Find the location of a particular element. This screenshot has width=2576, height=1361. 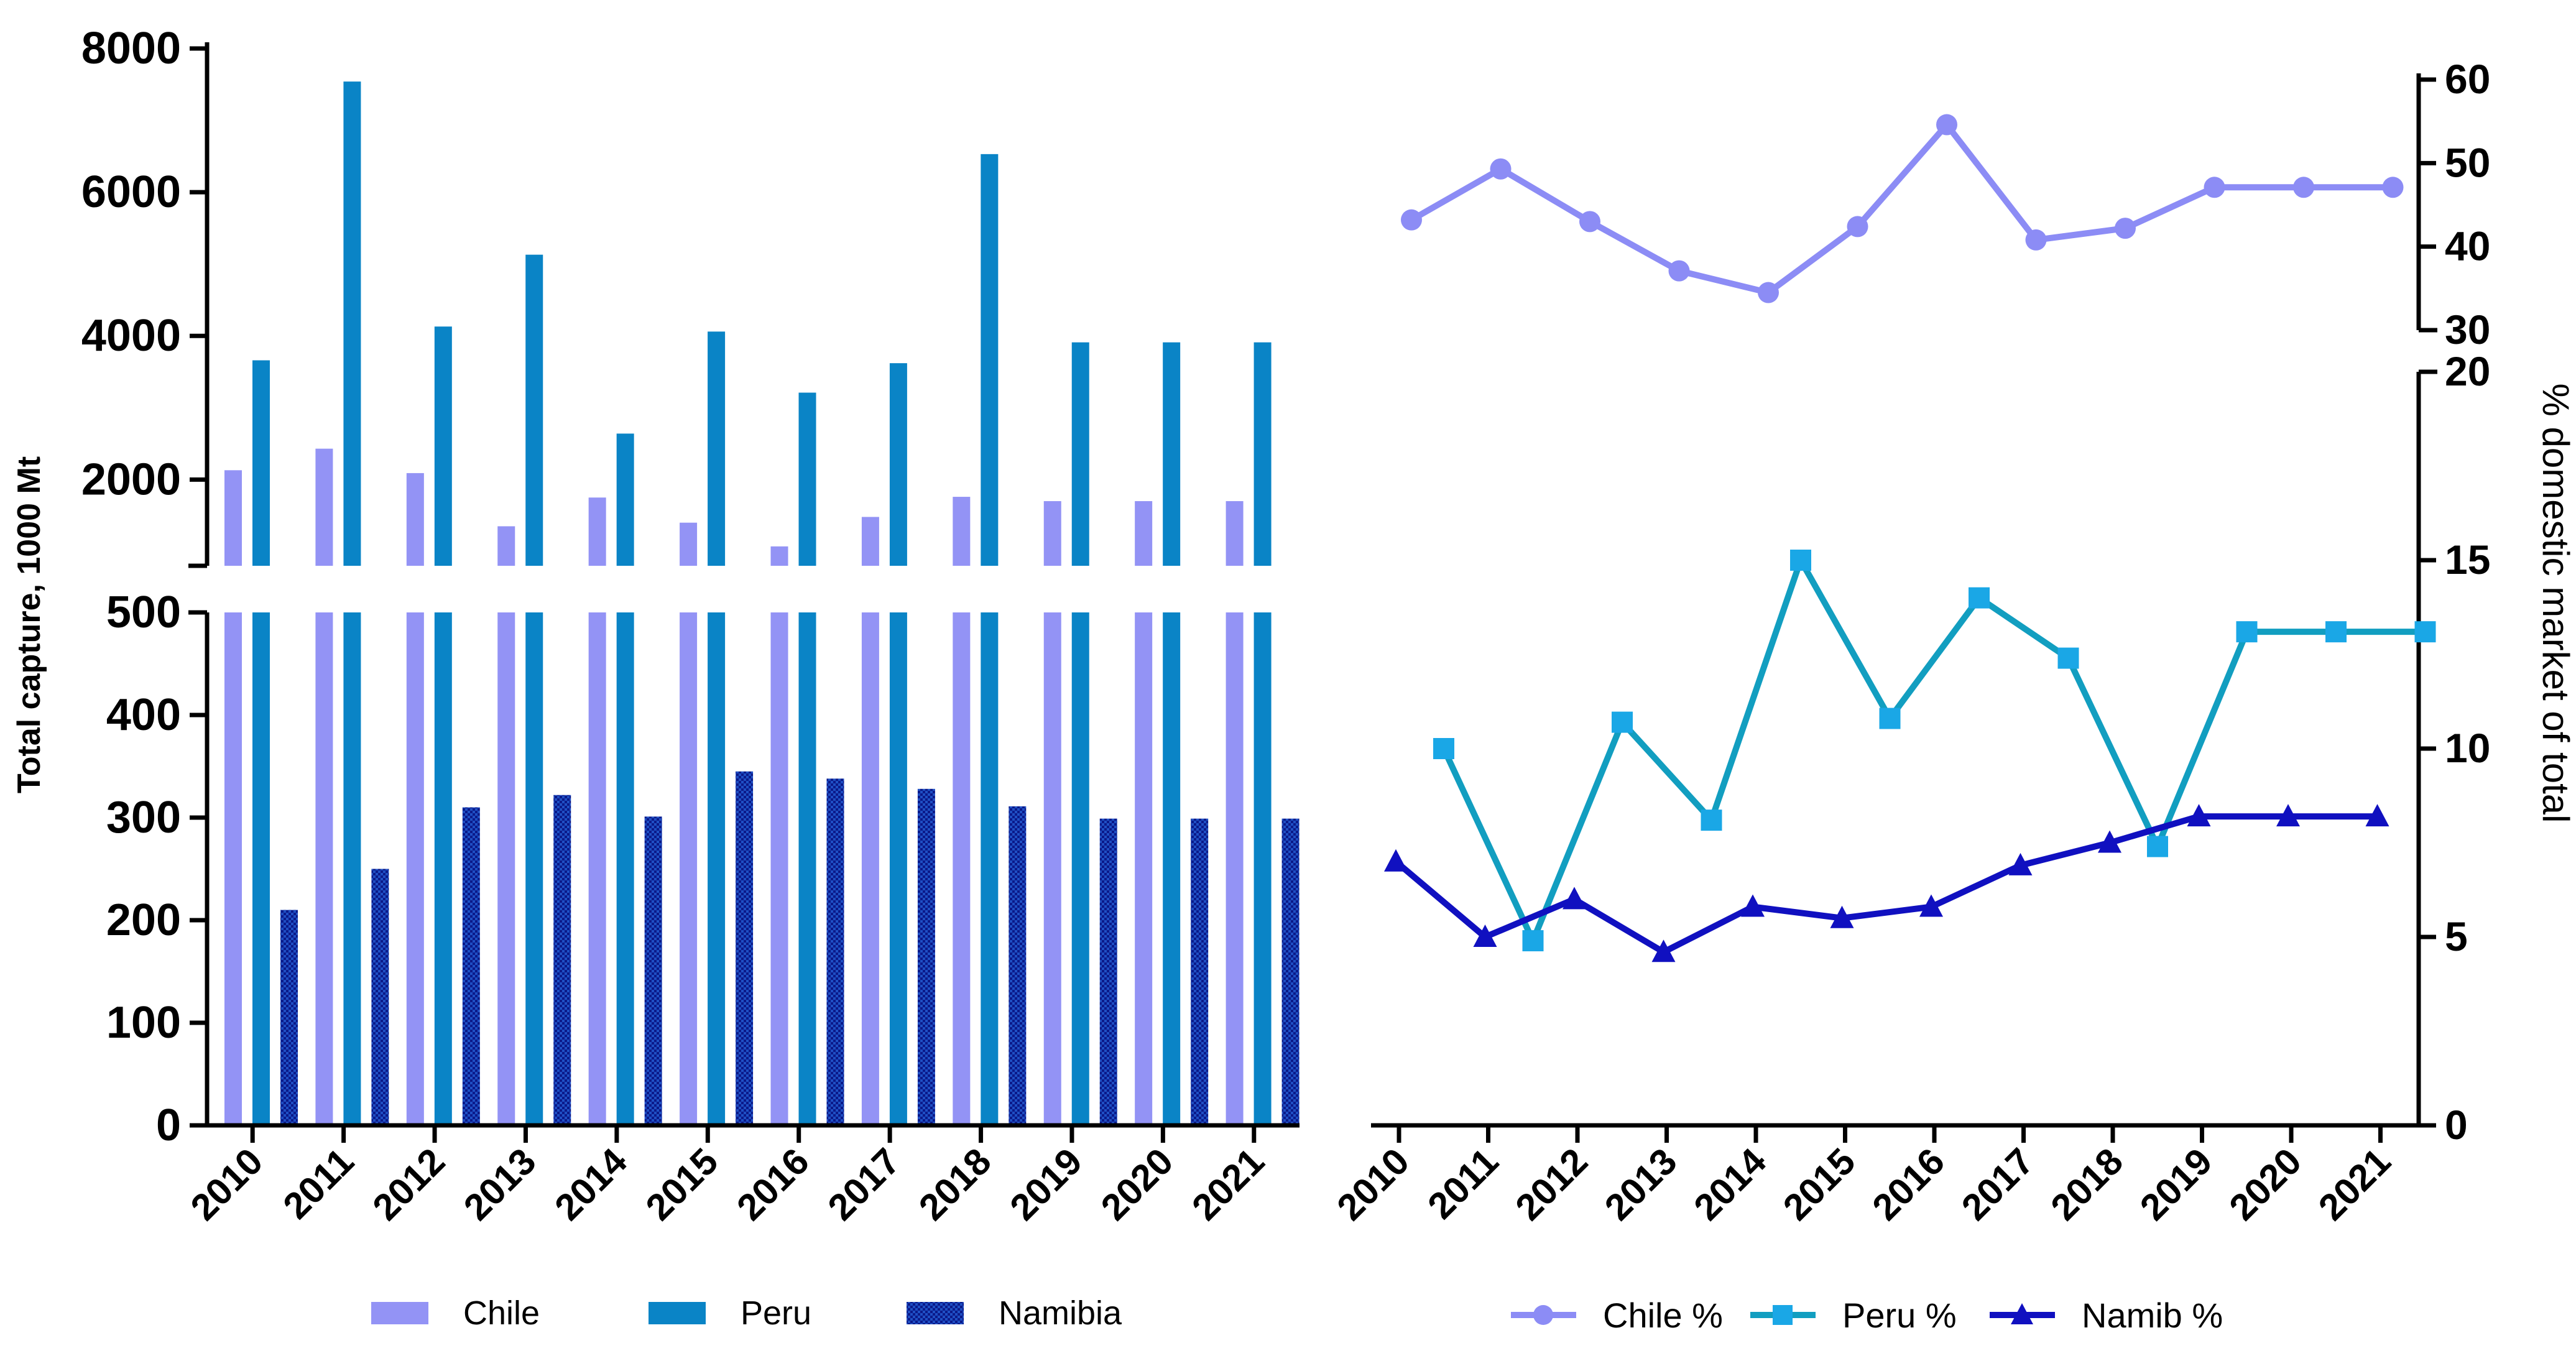

point-namib-2021 is located at coordinates (2377, 815).